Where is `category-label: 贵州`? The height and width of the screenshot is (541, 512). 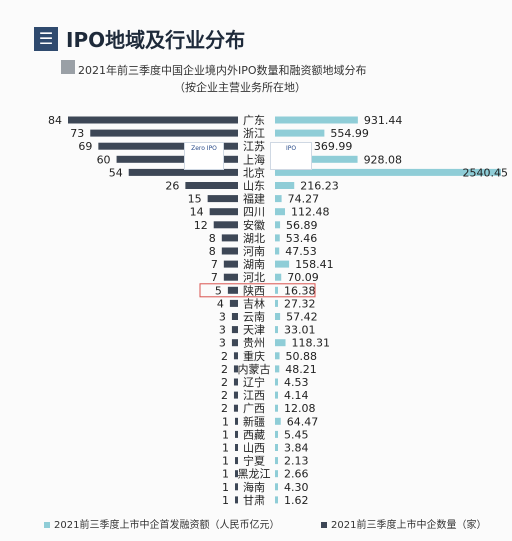
category-label: 贵州 is located at coordinates (254, 343).